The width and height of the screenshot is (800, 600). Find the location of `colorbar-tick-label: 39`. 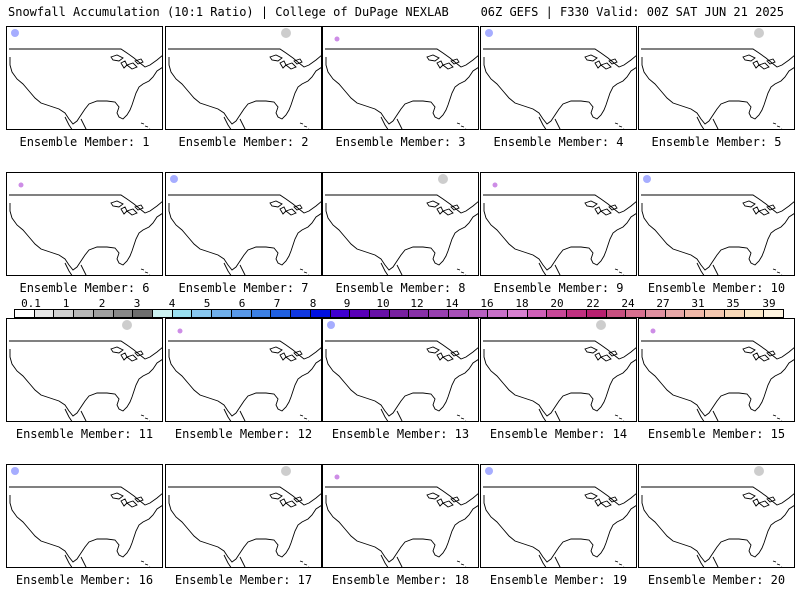

colorbar-tick-label: 39 is located at coordinates (769, 303).